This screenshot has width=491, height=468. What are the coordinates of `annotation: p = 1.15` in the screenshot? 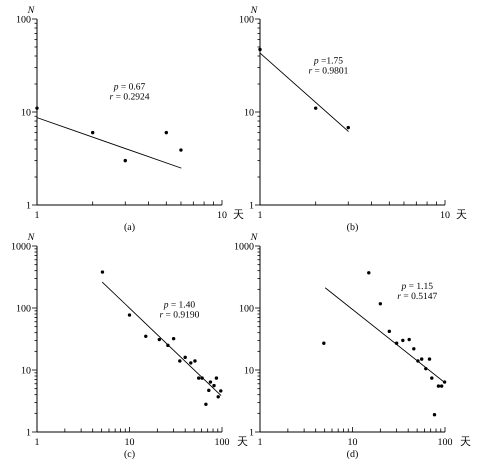 It's located at (417, 287).